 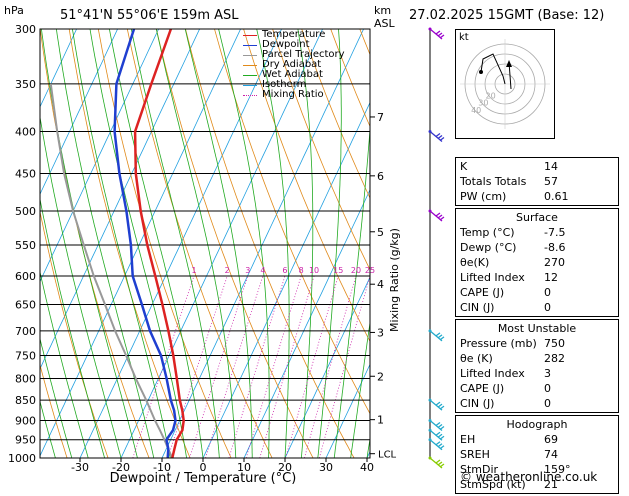 What do you see at coordinates (529, 477) in the screenshot?
I see `footer-credit: © weatheronline.co.uk` at bounding box center [529, 477].